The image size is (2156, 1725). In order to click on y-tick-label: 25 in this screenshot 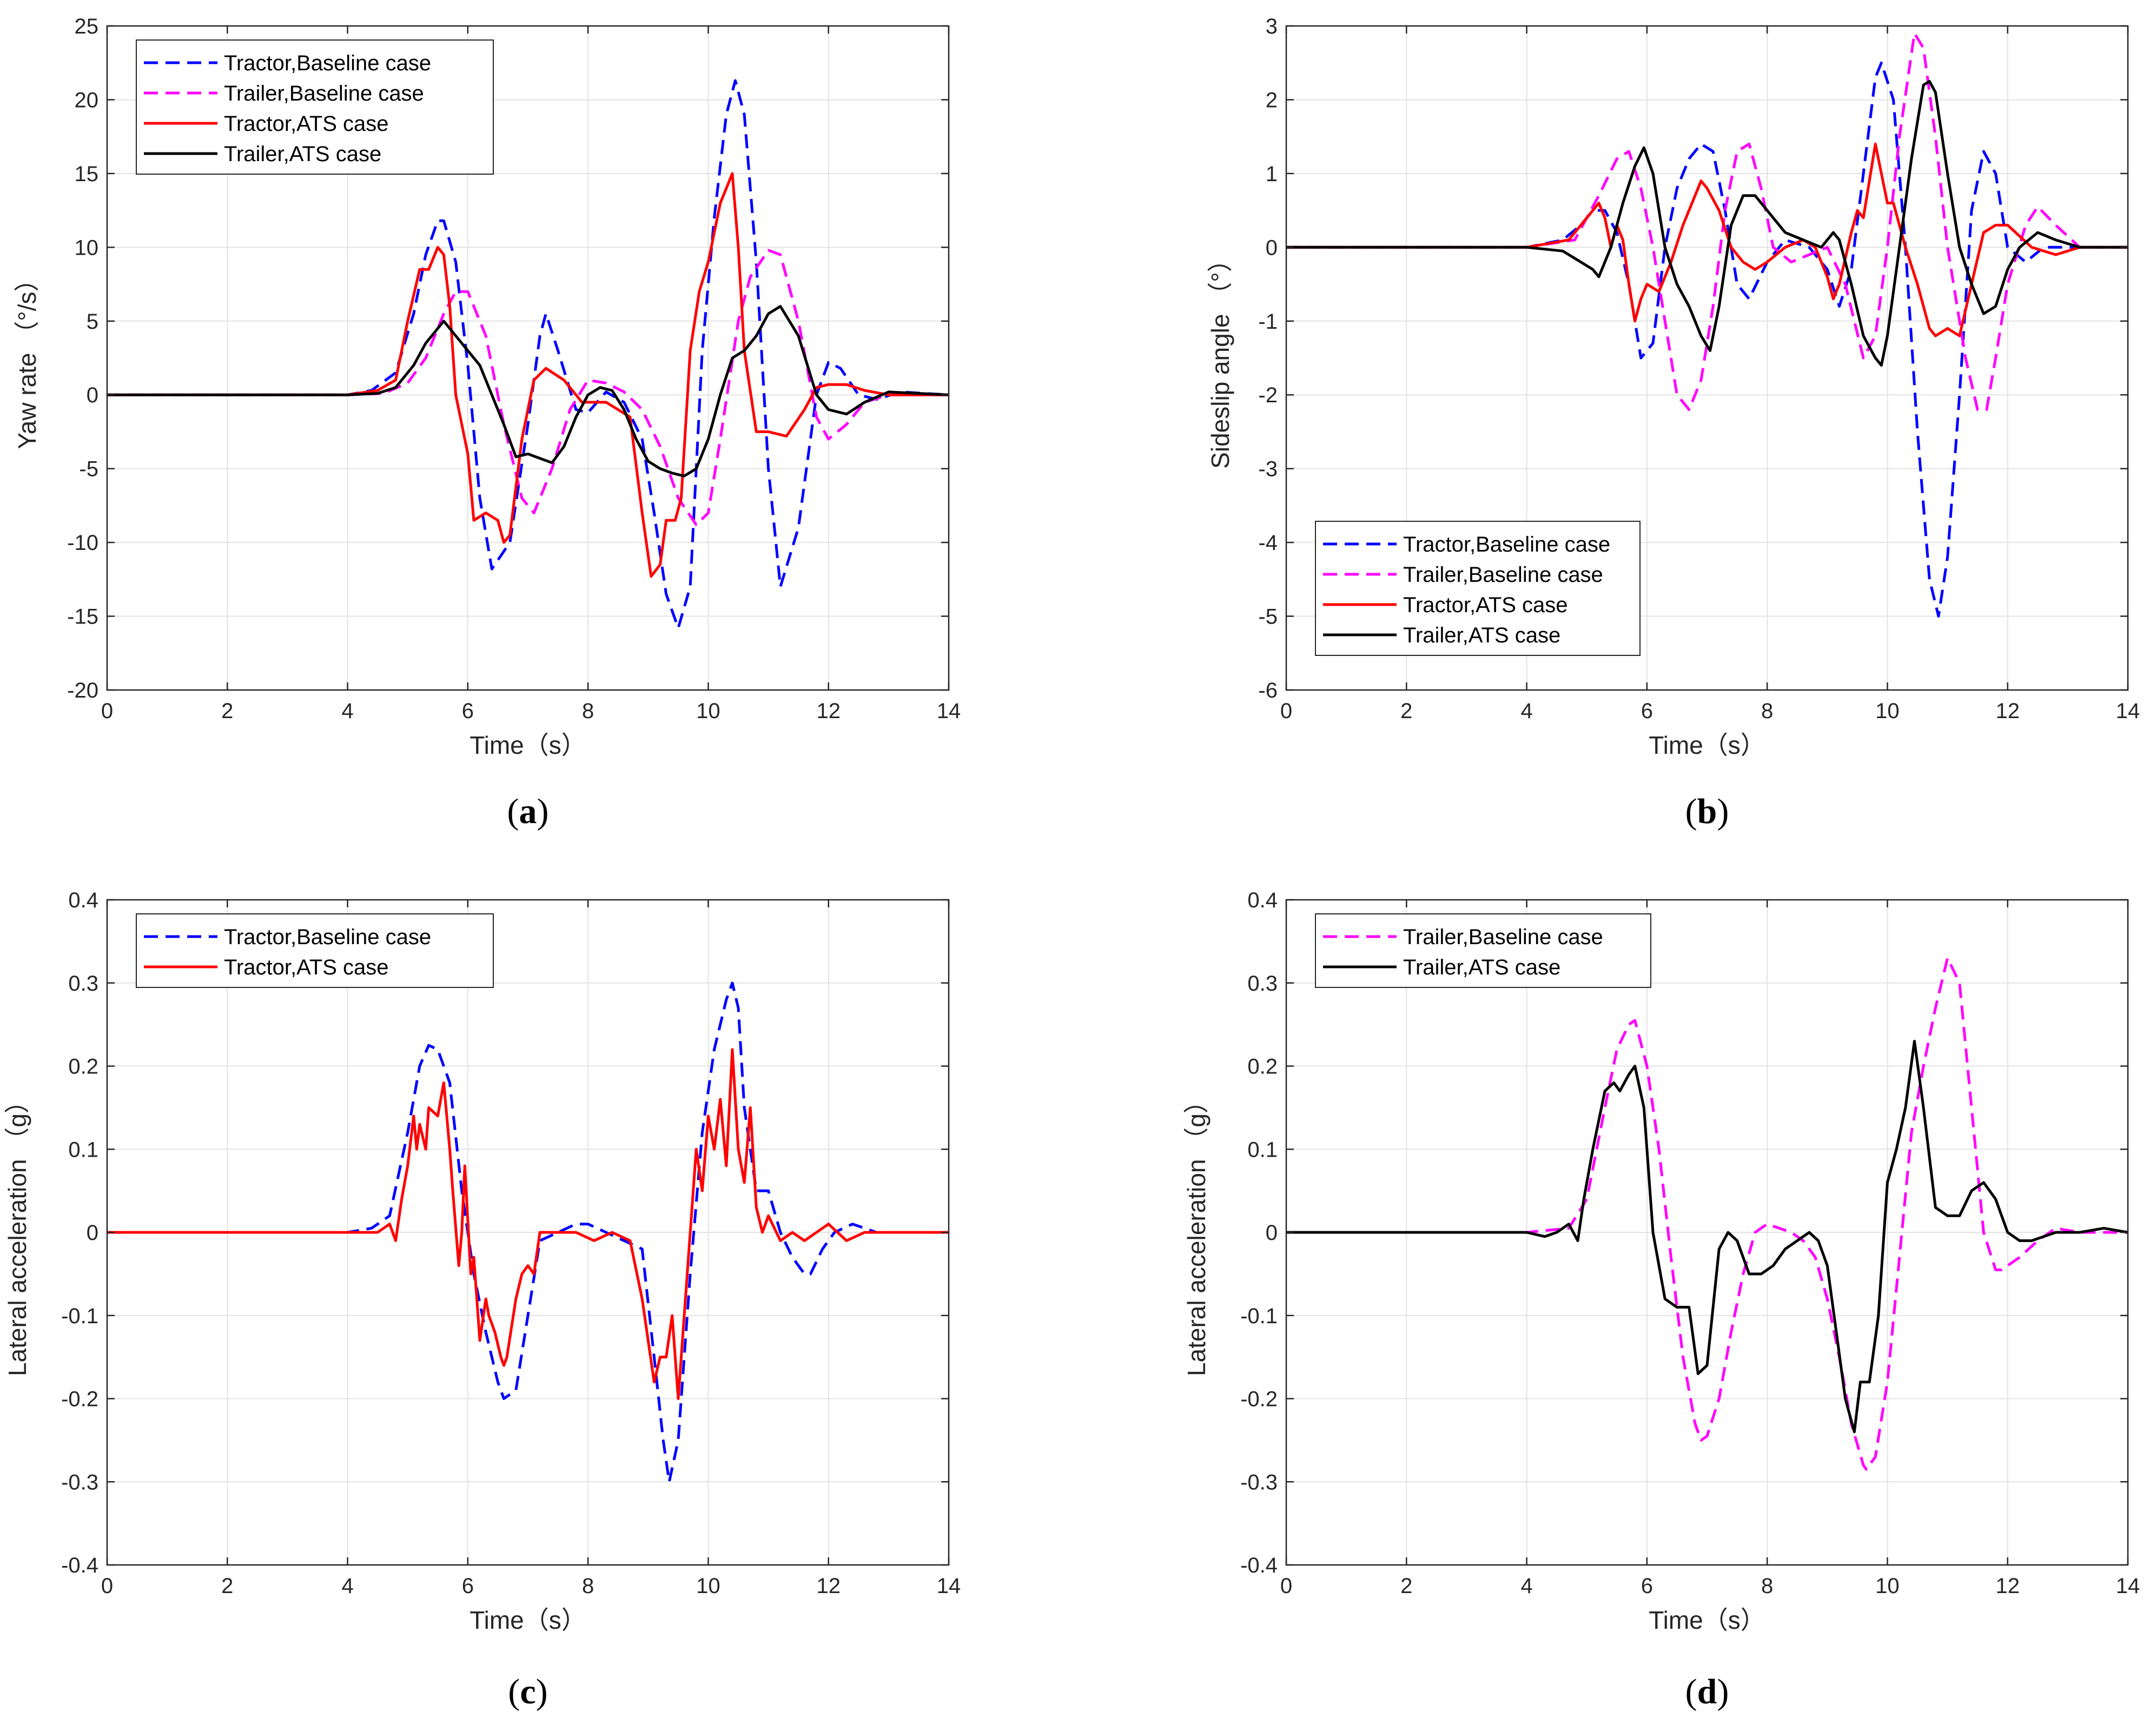, I will do `click(87, 26)`.